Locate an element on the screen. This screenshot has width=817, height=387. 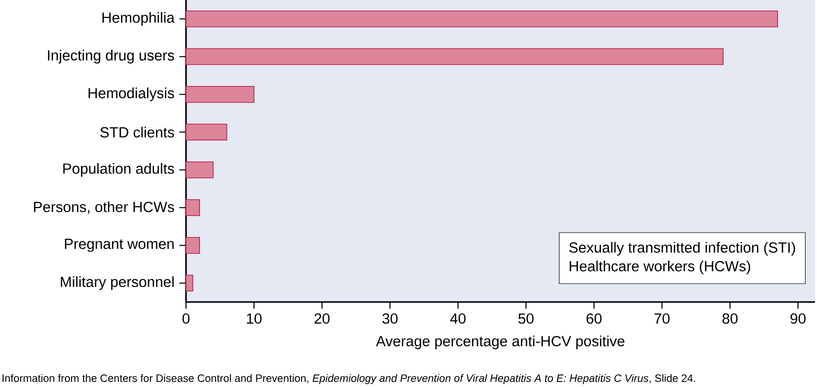
y-tick-label: STD clients is located at coordinates (137, 132).